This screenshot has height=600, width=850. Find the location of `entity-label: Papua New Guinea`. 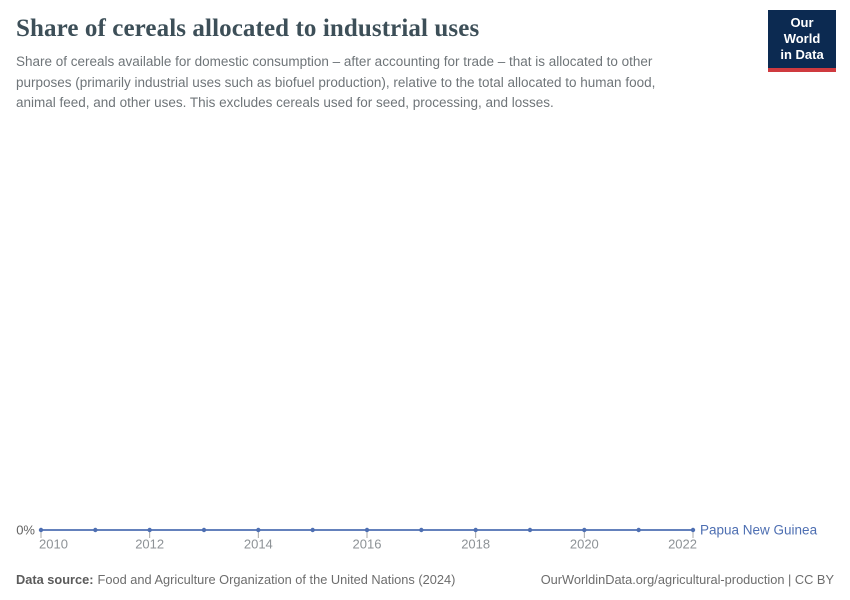

entity-label: Papua New Guinea is located at coordinates (759, 530).